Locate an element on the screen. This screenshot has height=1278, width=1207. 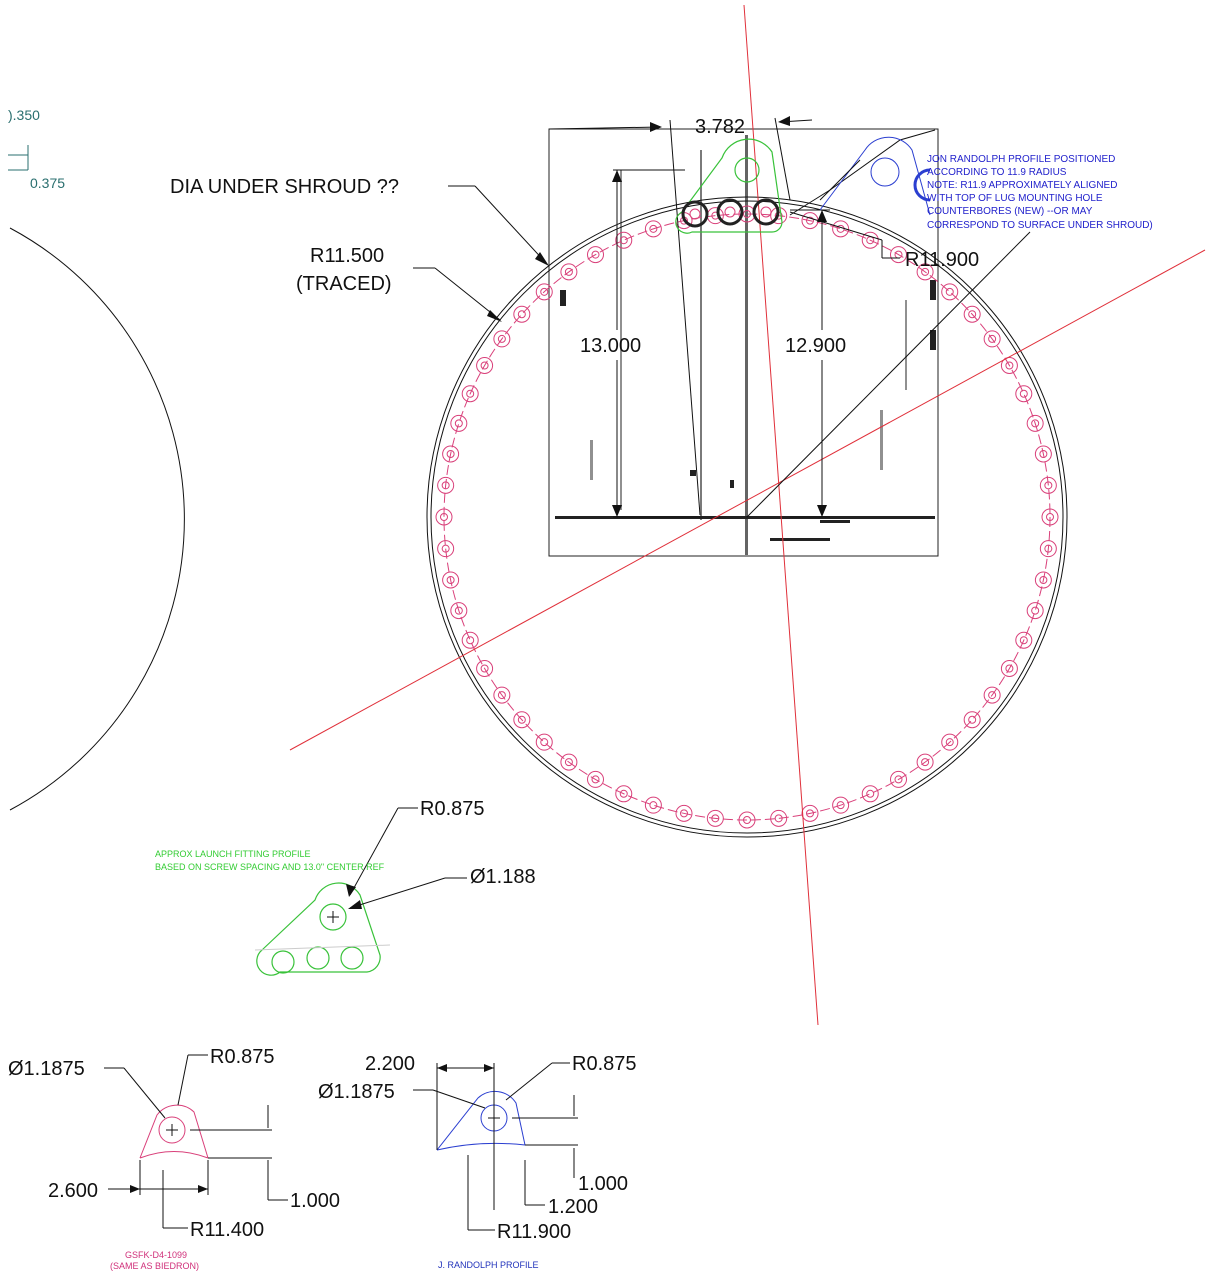
pink-gsfk-profile is located at coordinates (196, 1141).